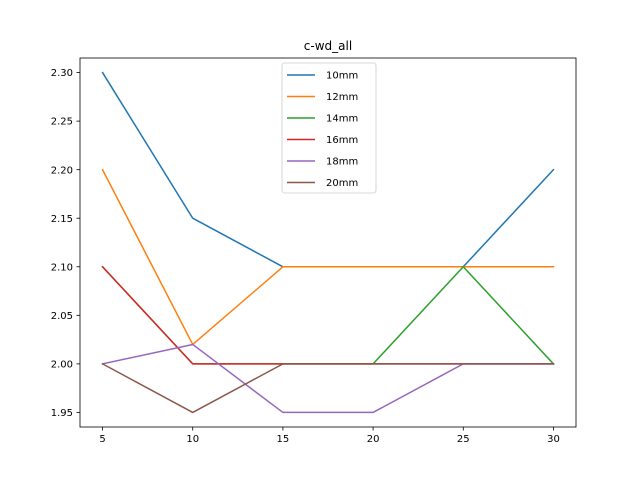 The height and width of the screenshot is (480, 640). I want to click on legend-label-2: 14mm, so click(342, 119).